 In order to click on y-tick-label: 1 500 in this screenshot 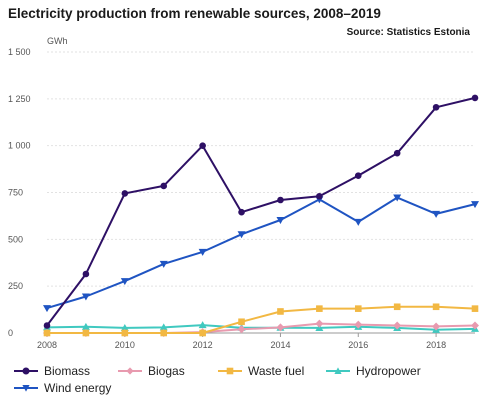, I will do `click(19, 52)`.